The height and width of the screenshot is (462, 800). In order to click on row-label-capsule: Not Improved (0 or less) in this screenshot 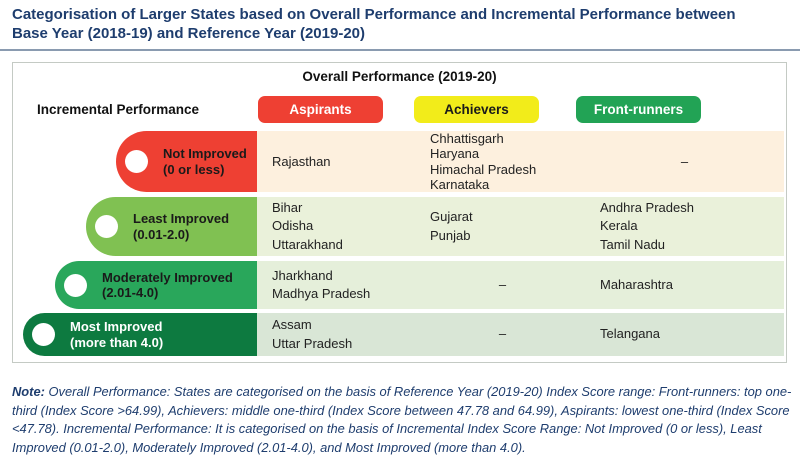, I will do `click(186, 161)`.